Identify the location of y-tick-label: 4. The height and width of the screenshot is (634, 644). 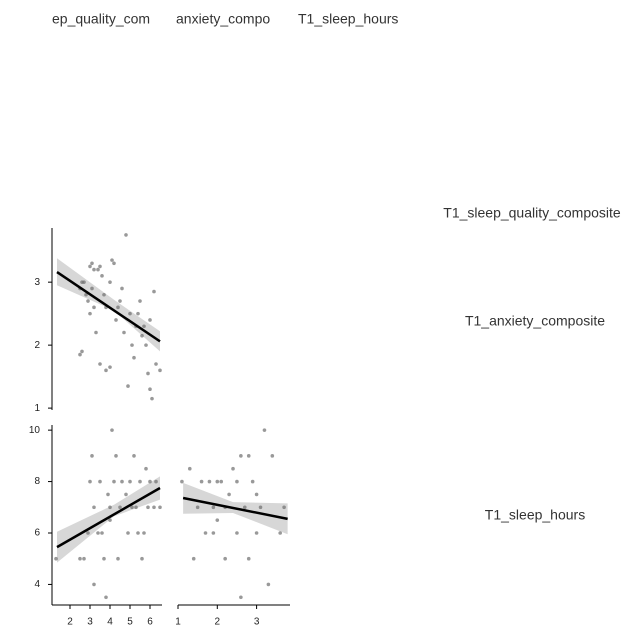
(37, 584).